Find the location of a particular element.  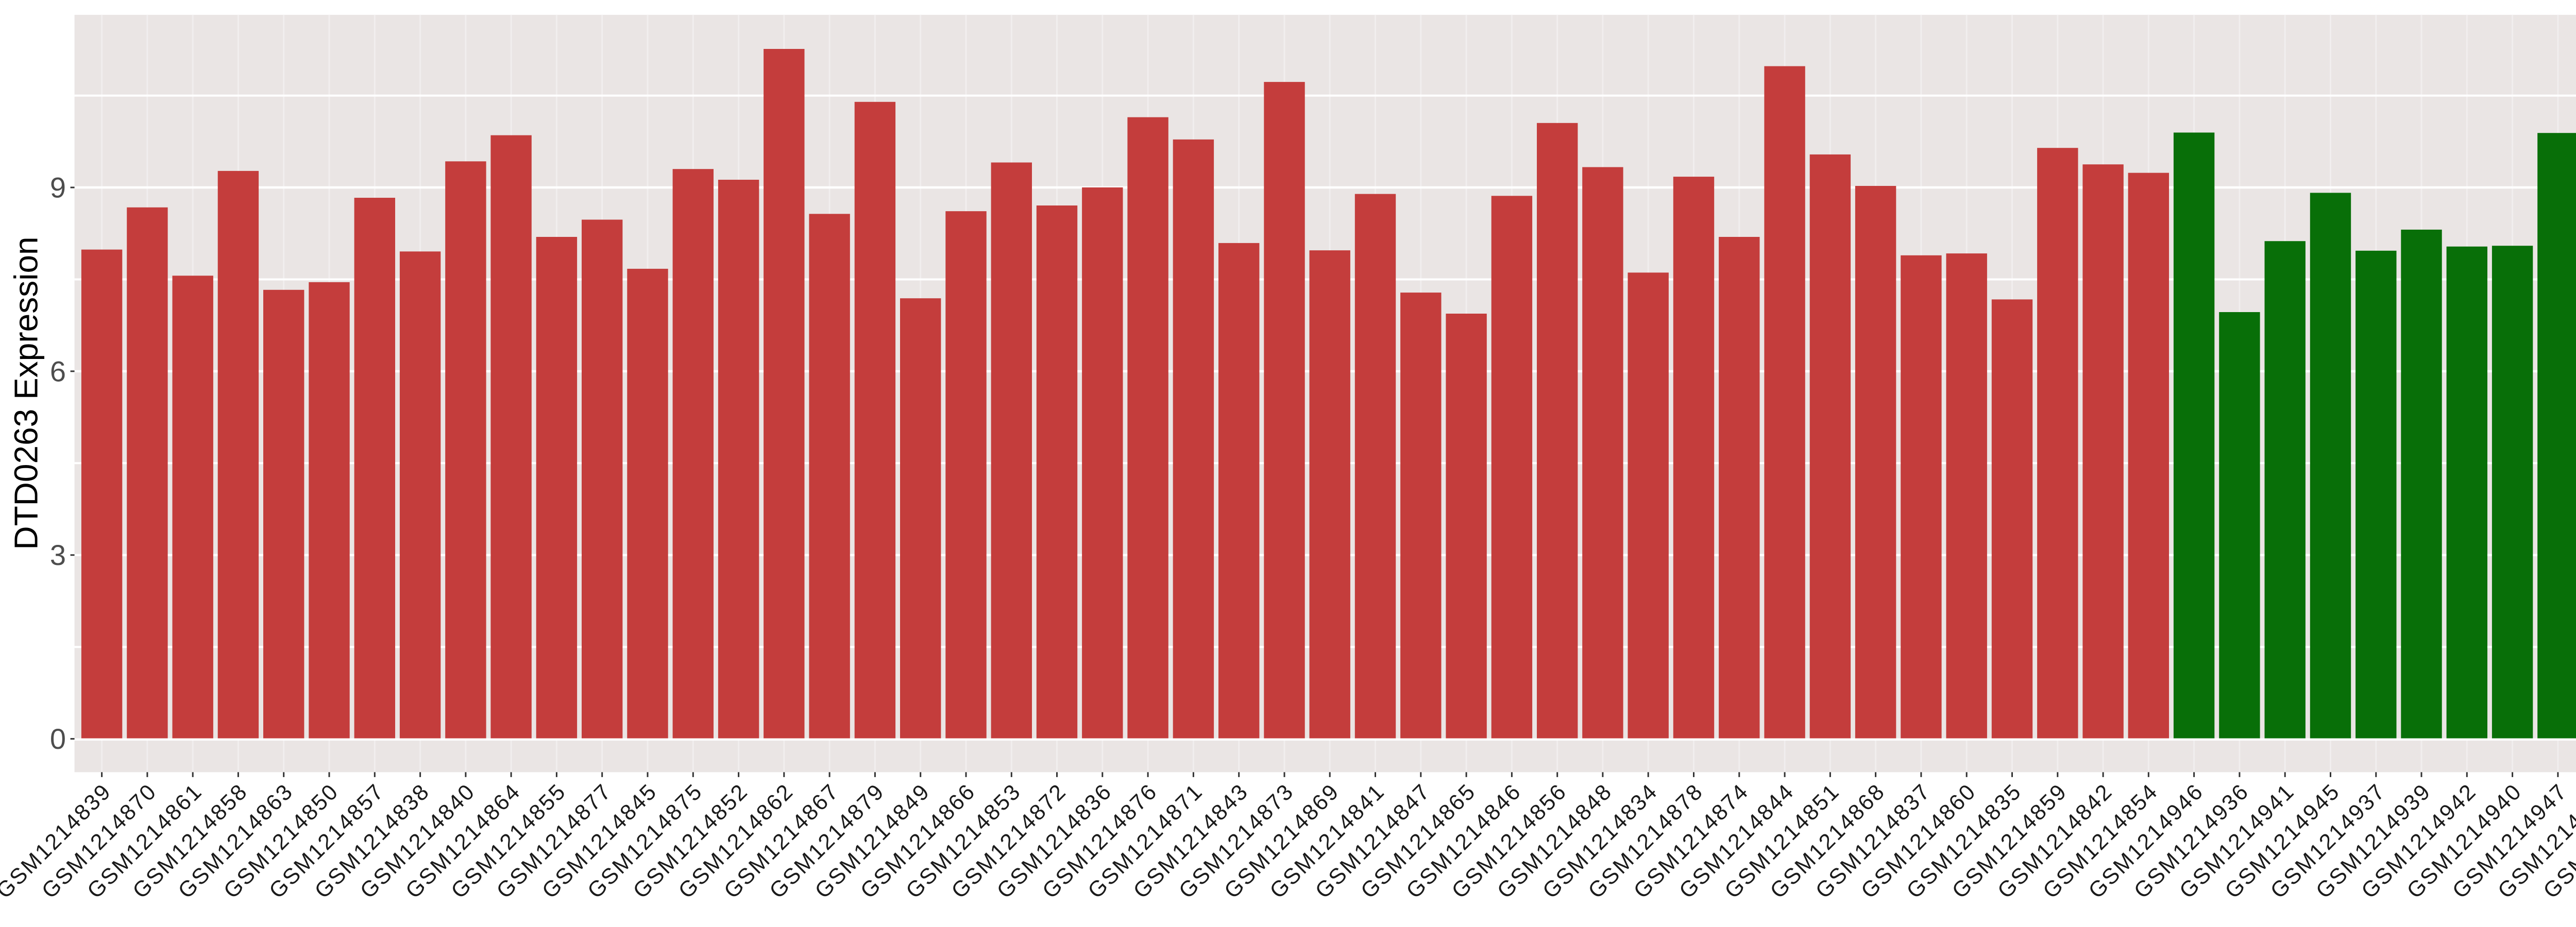

svg-text: DTD0263 Expression is located at coordinates (25, 393).